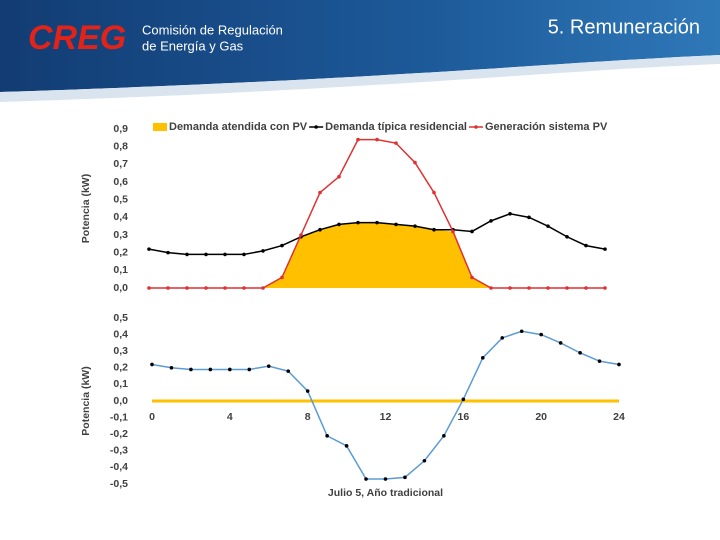 The height and width of the screenshot is (540, 720). Describe the element at coordinates (120, 384) in the screenshot. I see `y-tick-label: 0,1` at that location.